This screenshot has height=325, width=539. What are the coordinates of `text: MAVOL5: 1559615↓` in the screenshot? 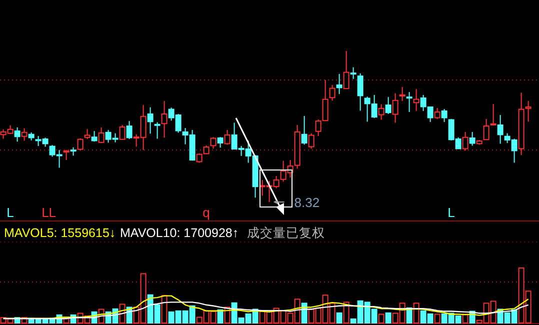 It's located at (60, 233).